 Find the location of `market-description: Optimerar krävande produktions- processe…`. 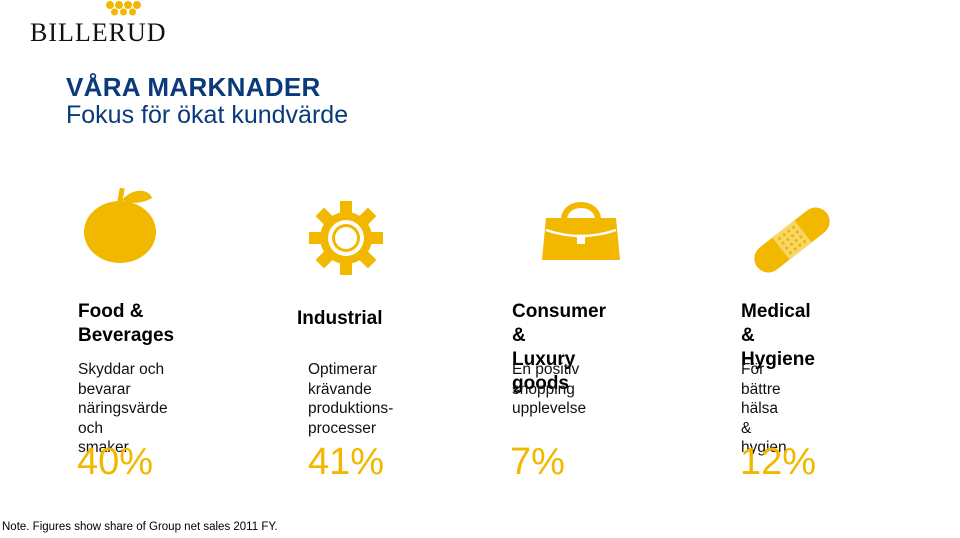

market-description: Optimerar krävande produktions- processe… is located at coordinates (351, 399).